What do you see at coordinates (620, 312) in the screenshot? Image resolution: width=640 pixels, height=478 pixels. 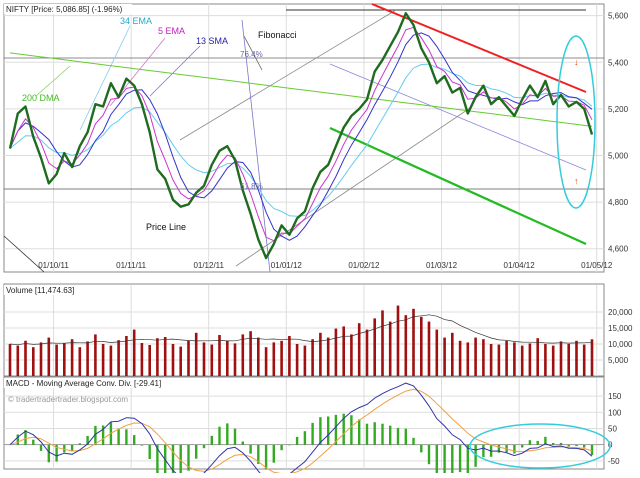 I see `volume-y-tick-label: 20,000` at bounding box center [620, 312].